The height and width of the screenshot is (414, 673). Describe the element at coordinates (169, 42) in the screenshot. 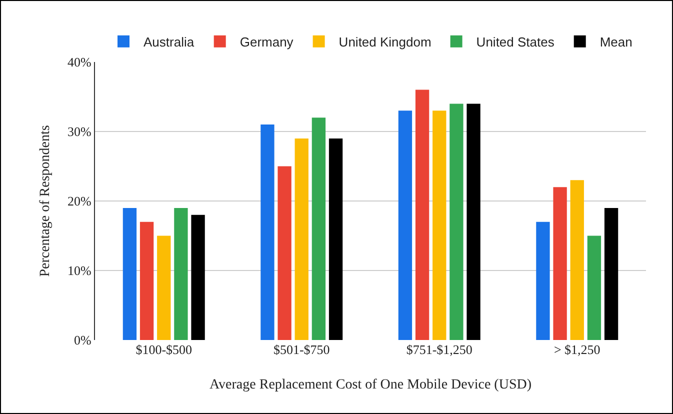

I see `legend-label: Australia` at that location.